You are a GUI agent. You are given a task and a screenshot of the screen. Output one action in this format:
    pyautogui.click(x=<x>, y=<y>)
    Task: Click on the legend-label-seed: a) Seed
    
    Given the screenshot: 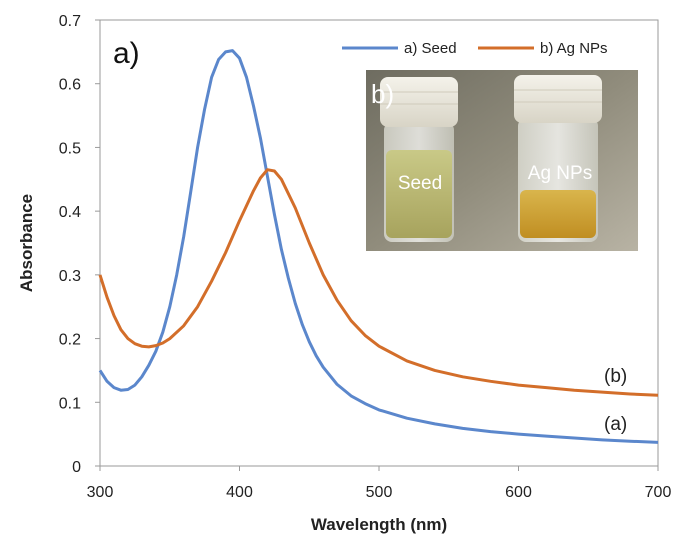 What is the action you would take?
    pyautogui.click(x=430, y=48)
    